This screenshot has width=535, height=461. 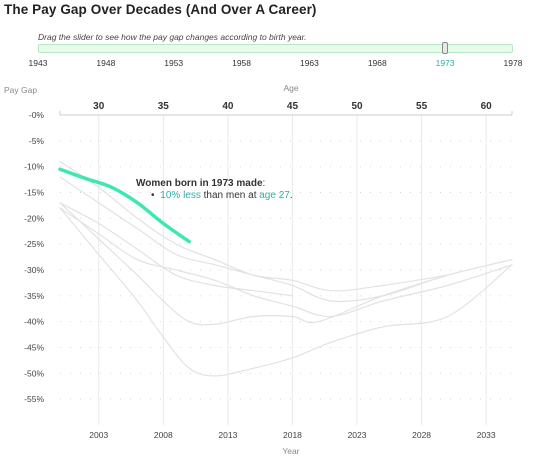 I want to click on age-tick-35: 35, so click(x=164, y=106).